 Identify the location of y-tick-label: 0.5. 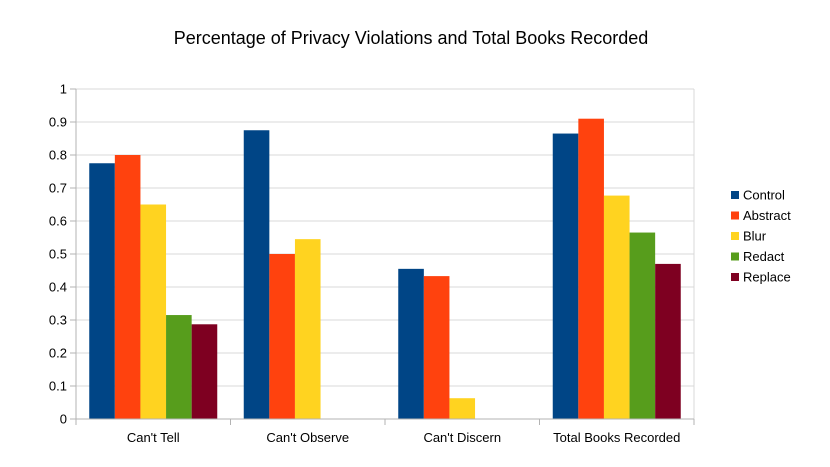
(58, 254).